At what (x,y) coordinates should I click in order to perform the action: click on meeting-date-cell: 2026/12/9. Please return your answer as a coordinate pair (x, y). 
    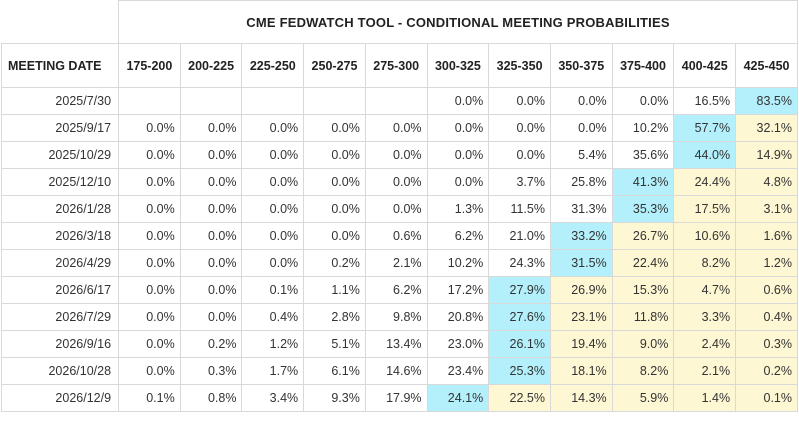
    Looking at the image, I should click on (60, 398).